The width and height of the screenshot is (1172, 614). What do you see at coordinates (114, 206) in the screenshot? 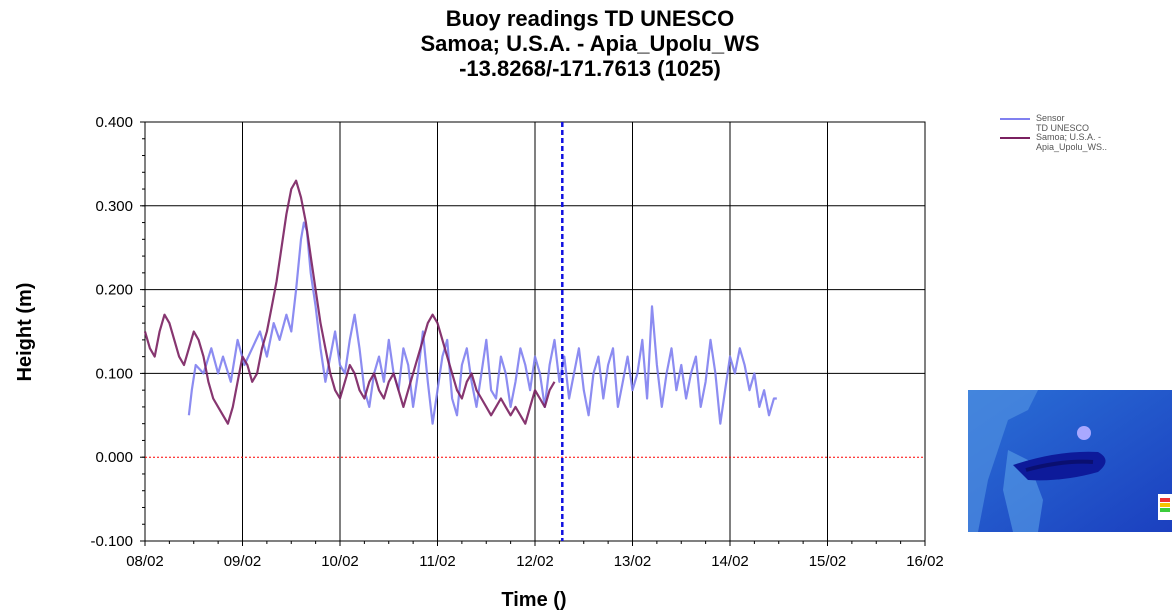
I see `y-tick-label: 0.300` at bounding box center [114, 206].